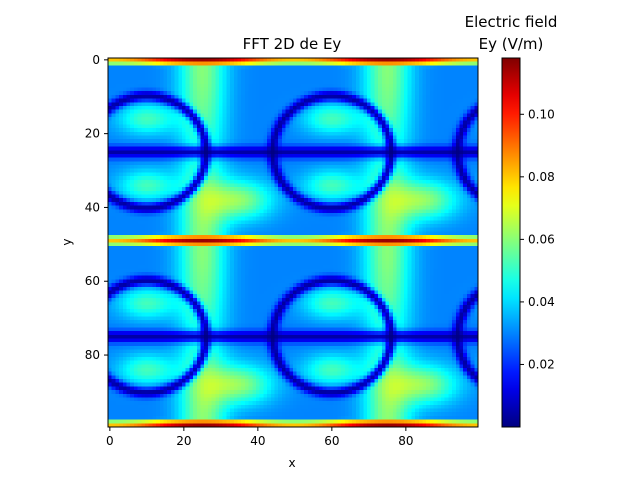 Image resolution: width=640 pixels, height=480 pixels. I want to click on colorbar-tick-label: 0.10, so click(541, 114).